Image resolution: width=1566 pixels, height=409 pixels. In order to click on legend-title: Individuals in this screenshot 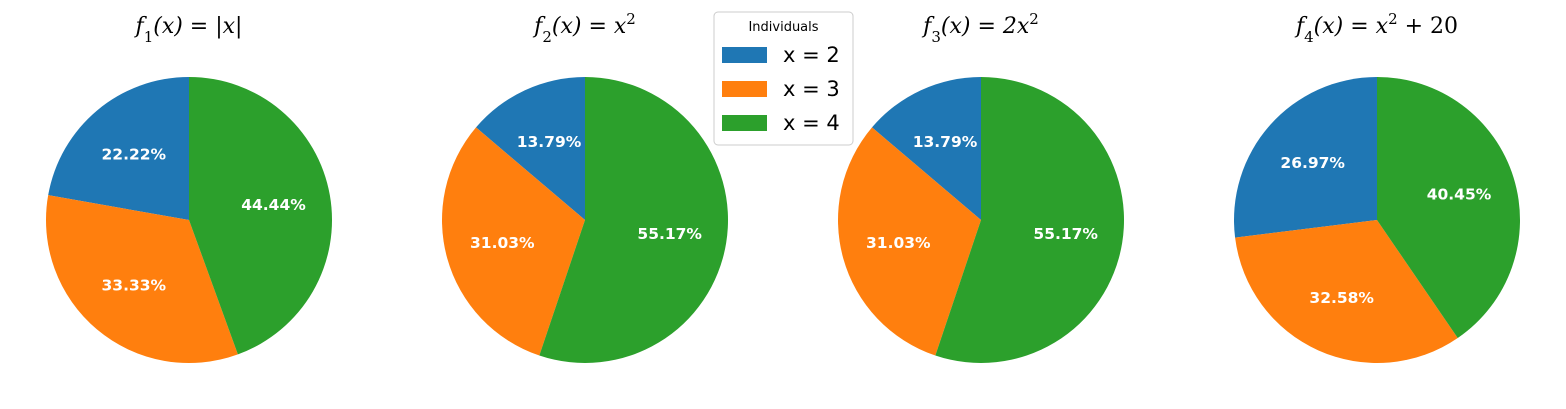, I will do `click(783, 27)`.